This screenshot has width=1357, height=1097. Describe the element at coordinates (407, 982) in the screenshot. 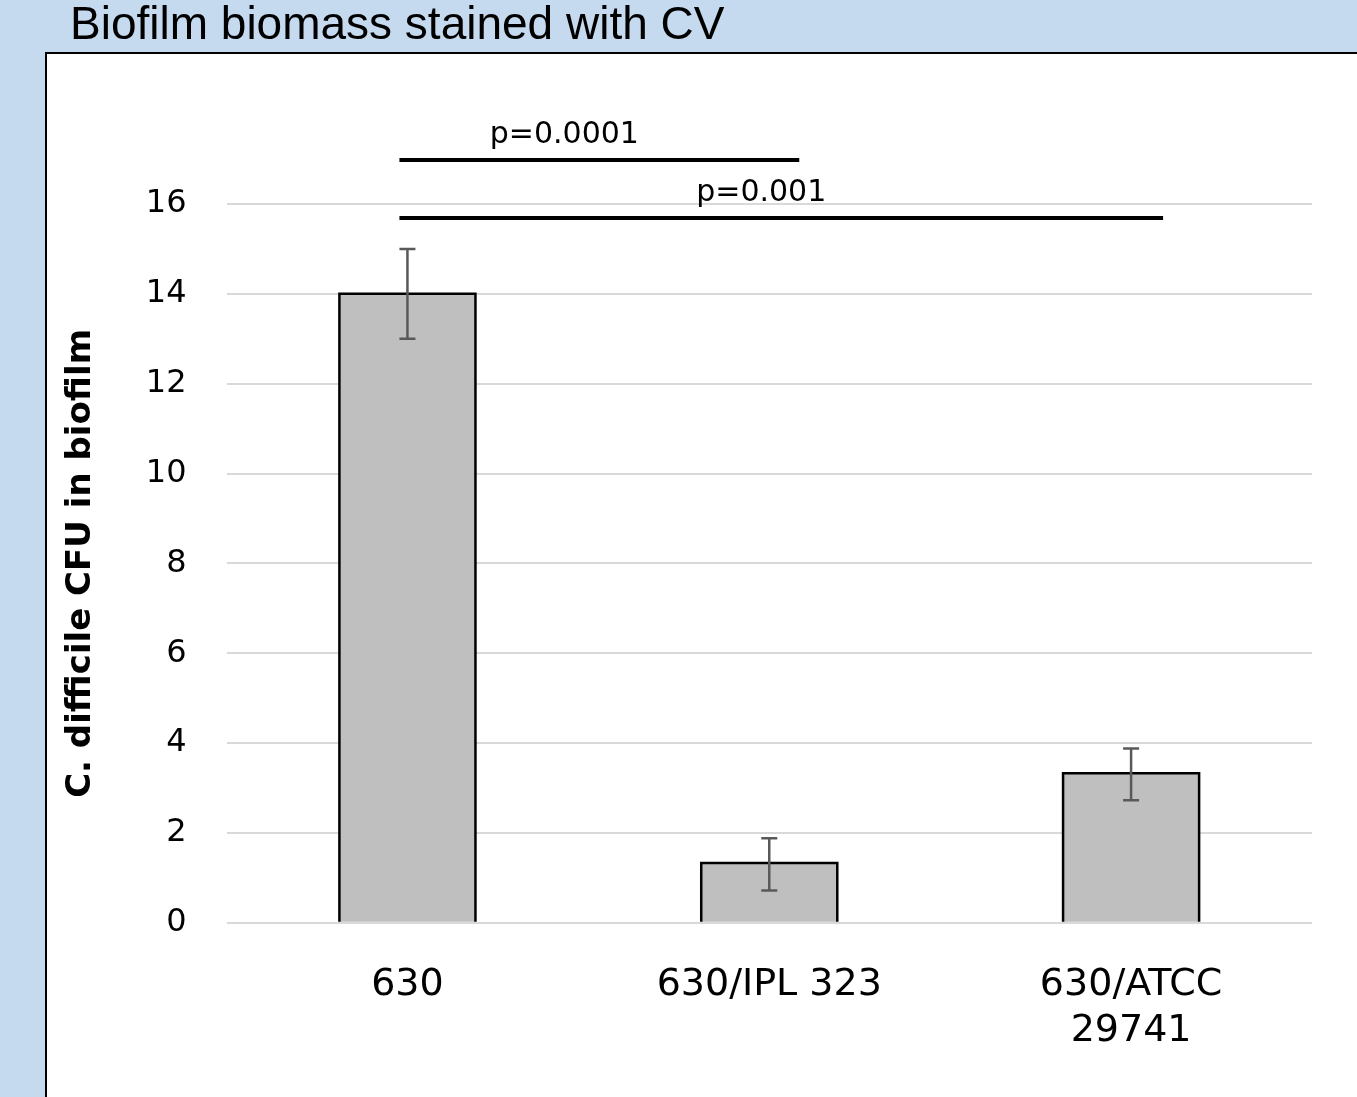

I see `x-tick-label: 630` at that location.